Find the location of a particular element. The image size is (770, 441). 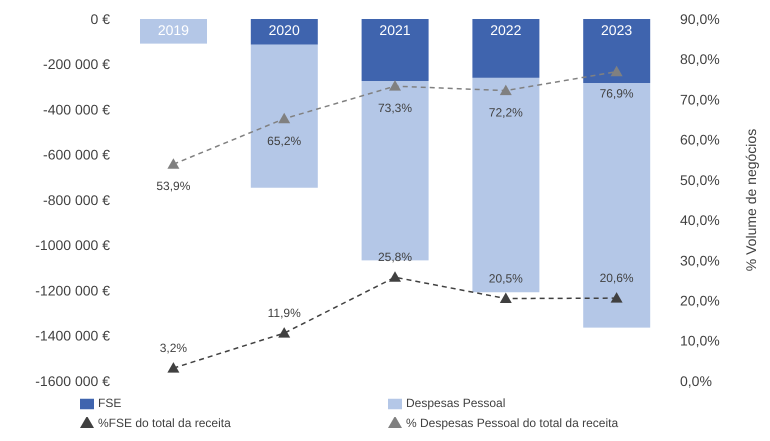

legend-label: Despesas Pessoal is located at coordinates (456, 403).